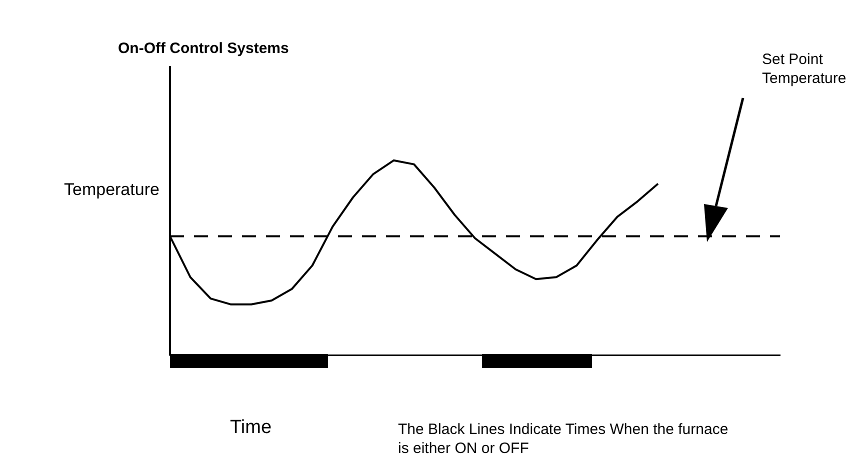 Image resolution: width=867 pixels, height=465 pixels. Describe the element at coordinates (805, 69) in the screenshot. I see `ref-line-label: Set Point Temperature` at that location.